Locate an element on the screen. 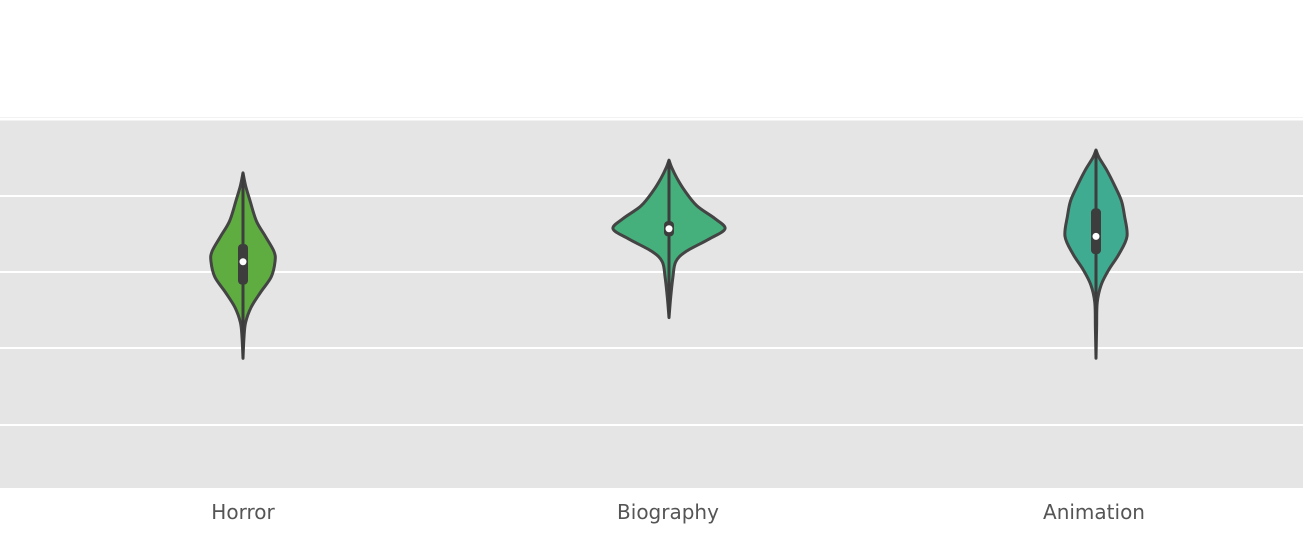 This screenshot has height=546, width=1303. median-dot-biography is located at coordinates (669, 229).